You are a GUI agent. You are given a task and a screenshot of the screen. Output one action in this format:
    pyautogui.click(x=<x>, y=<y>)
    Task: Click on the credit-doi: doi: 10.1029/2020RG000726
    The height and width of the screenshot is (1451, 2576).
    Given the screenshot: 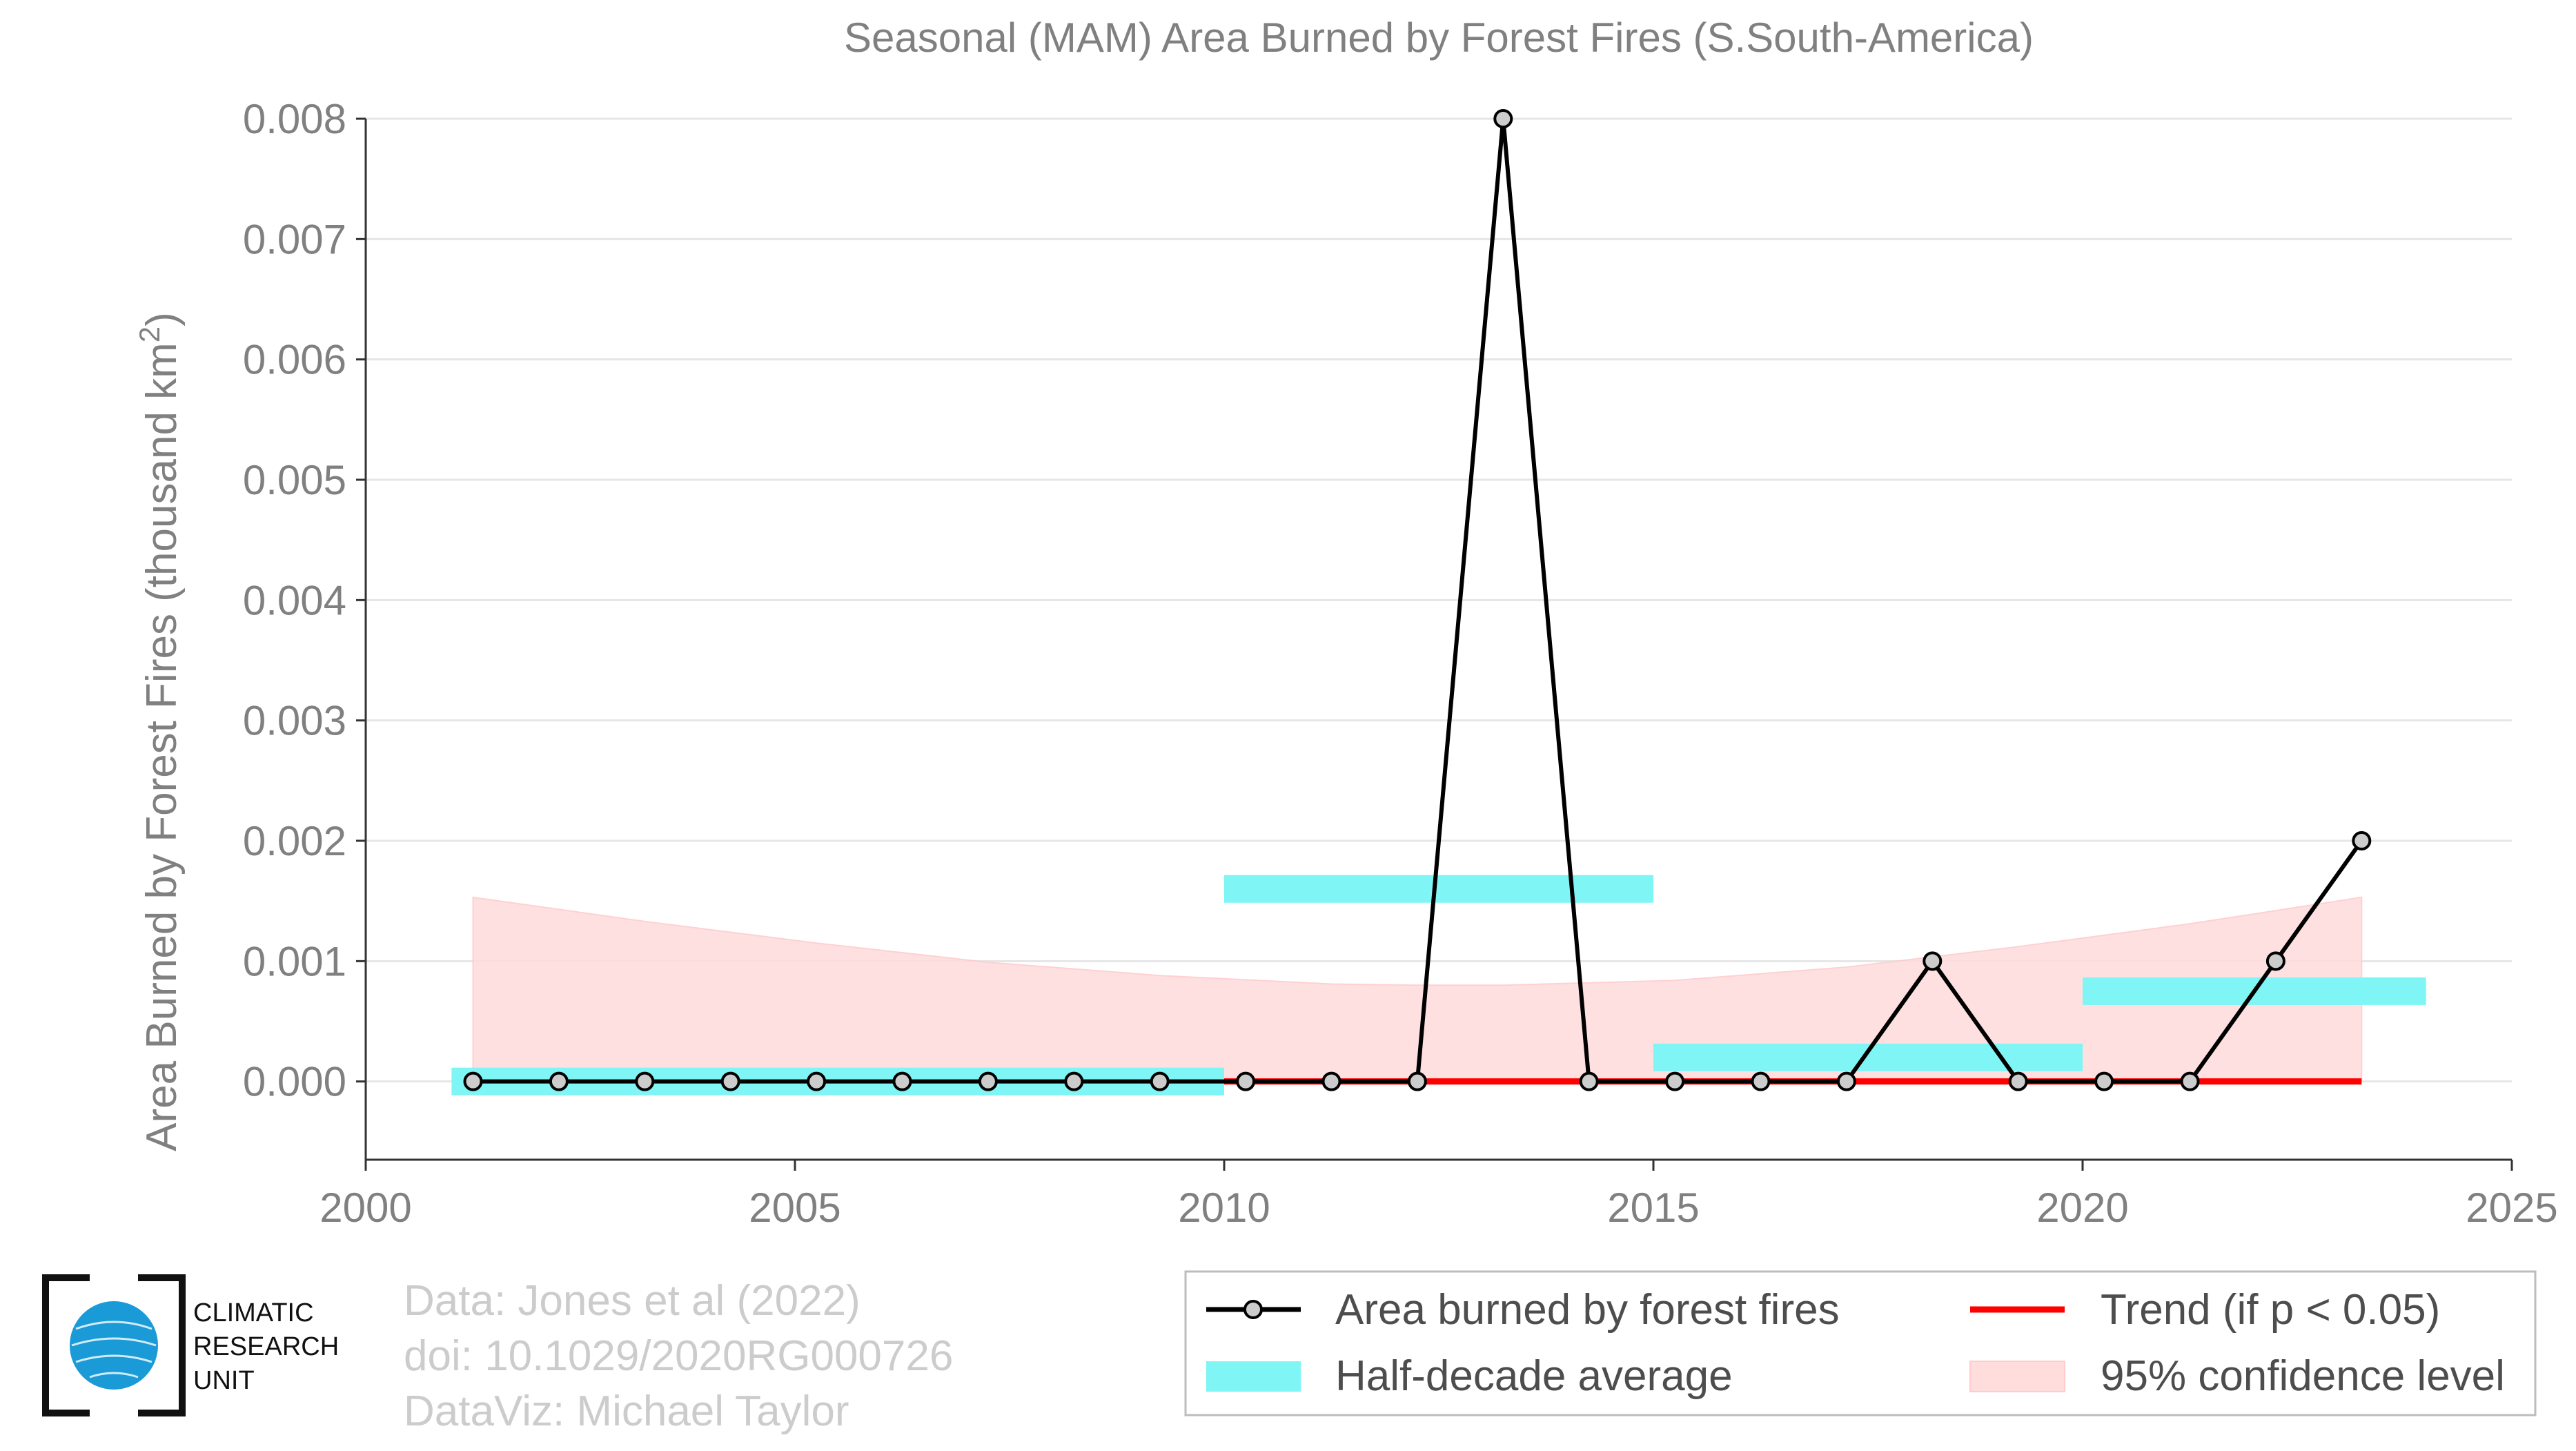 What is the action you would take?
    pyautogui.click(x=679, y=1356)
    